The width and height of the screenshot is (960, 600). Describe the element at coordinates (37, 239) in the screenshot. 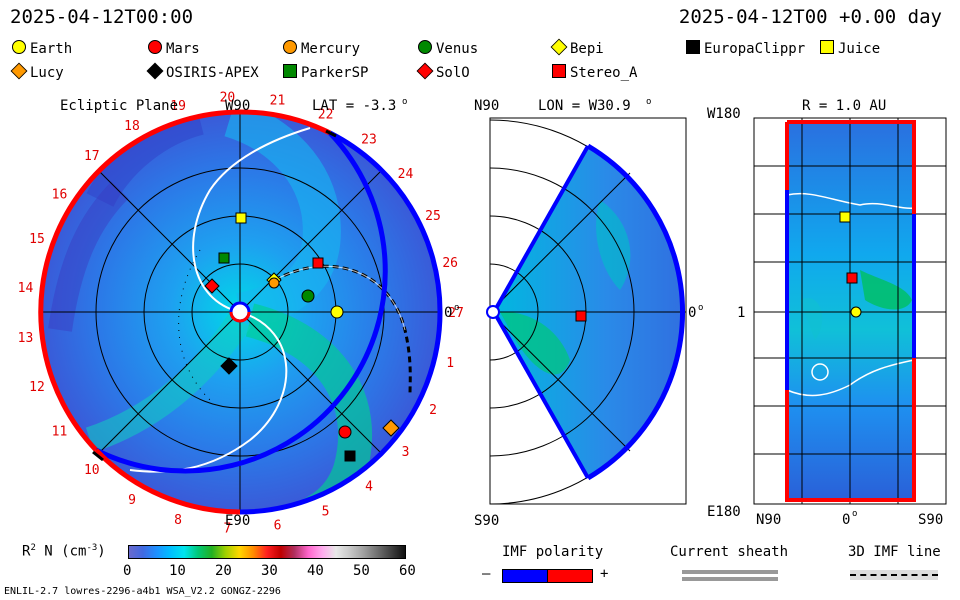

I see `carrington-tick-label: 15` at that location.